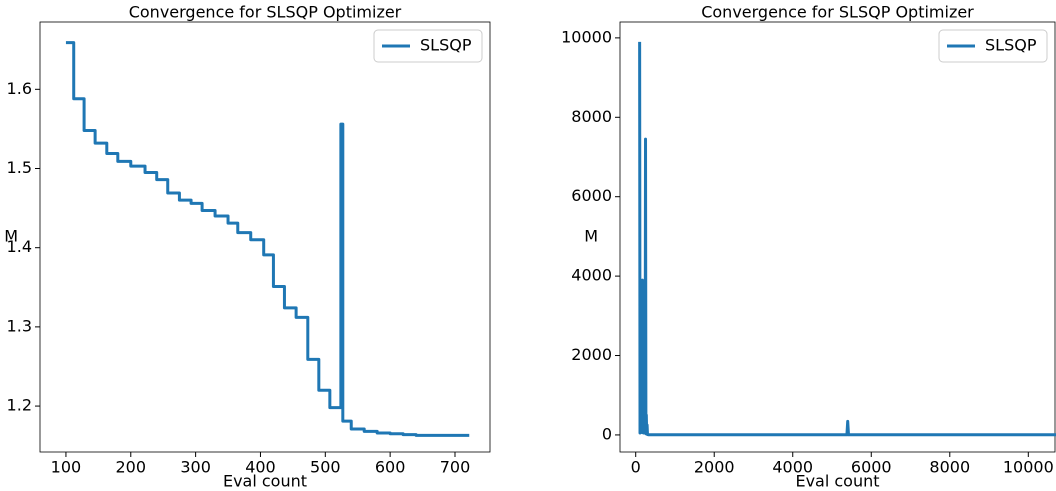 The height and width of the screenshot is (491, 1056). I want to click on y-tick-label: 8000, so click(591, 116).